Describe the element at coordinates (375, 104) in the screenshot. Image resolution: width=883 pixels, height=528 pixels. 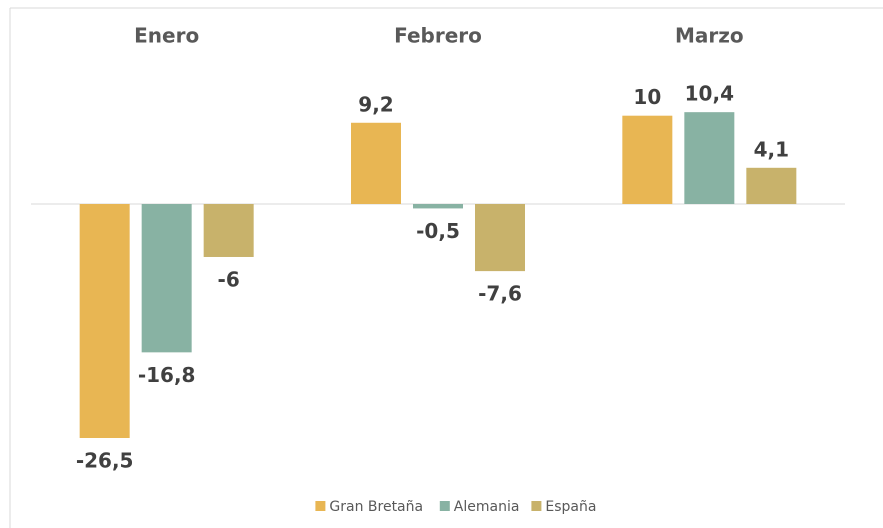
I see `value-label: 9,2` at that location.